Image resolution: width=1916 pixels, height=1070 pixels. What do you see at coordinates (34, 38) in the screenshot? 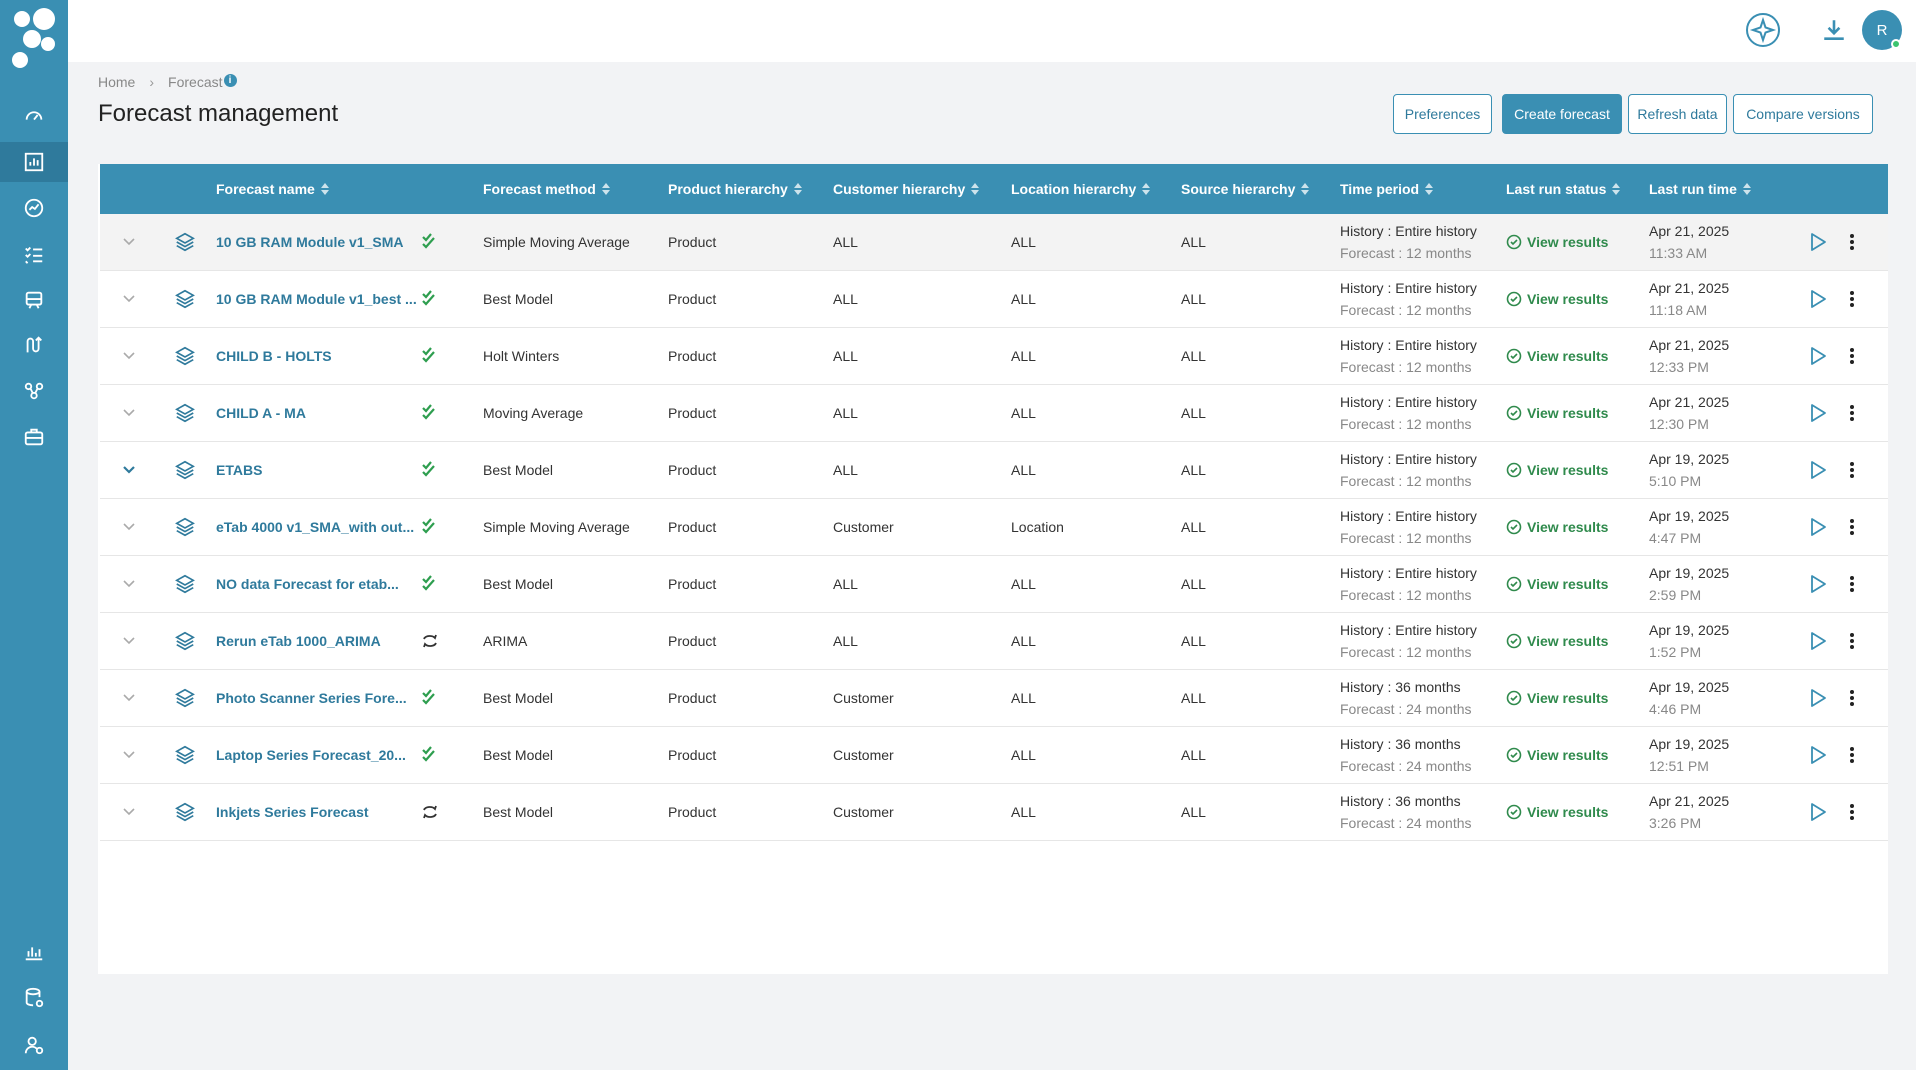
I see `app-logo-icon` at bounding box center [34, 38].